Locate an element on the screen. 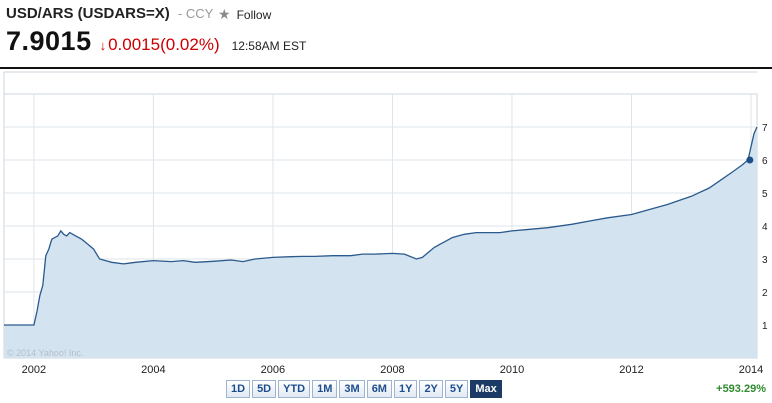 The height and width of the screenshot is (403, 772). range-1m-button: 1M is located at coordinates (325, 389).